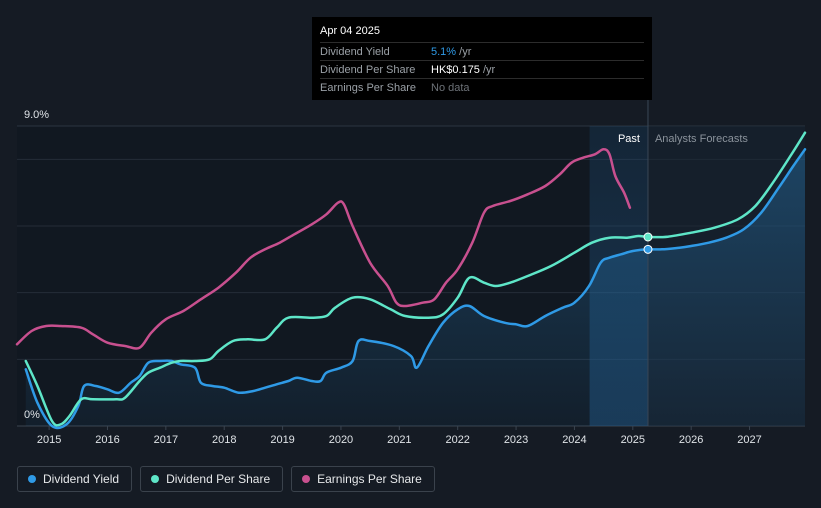 This screenshot has height=508, width=821. I want to click on tooltip-label: Earnings Per Share, so click(368, 87).